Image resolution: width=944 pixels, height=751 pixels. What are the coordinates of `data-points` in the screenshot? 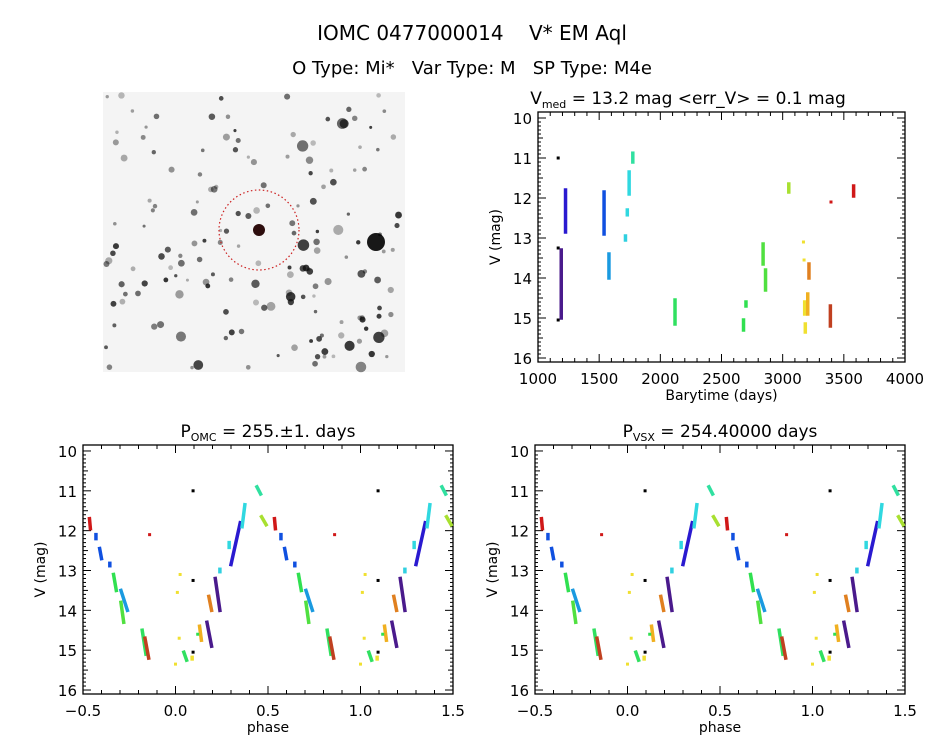 It's located at (270, 575).